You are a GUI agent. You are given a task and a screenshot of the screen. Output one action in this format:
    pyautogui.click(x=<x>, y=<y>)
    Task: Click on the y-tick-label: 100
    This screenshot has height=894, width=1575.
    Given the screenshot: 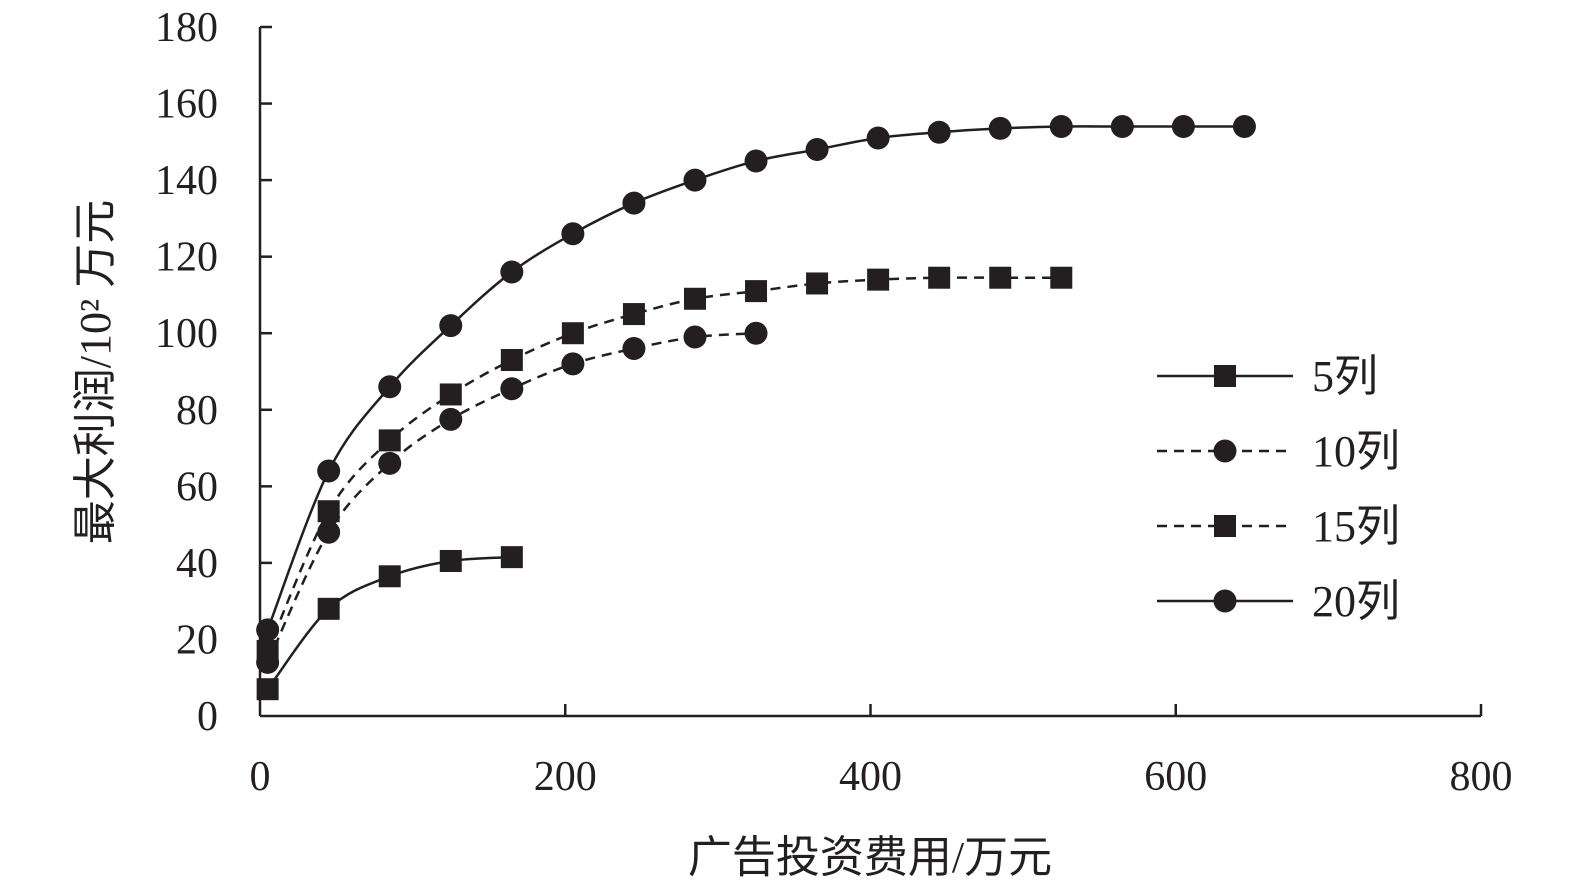 What is the action you would take?
    pyautogui.click(x=186, y=334)
    